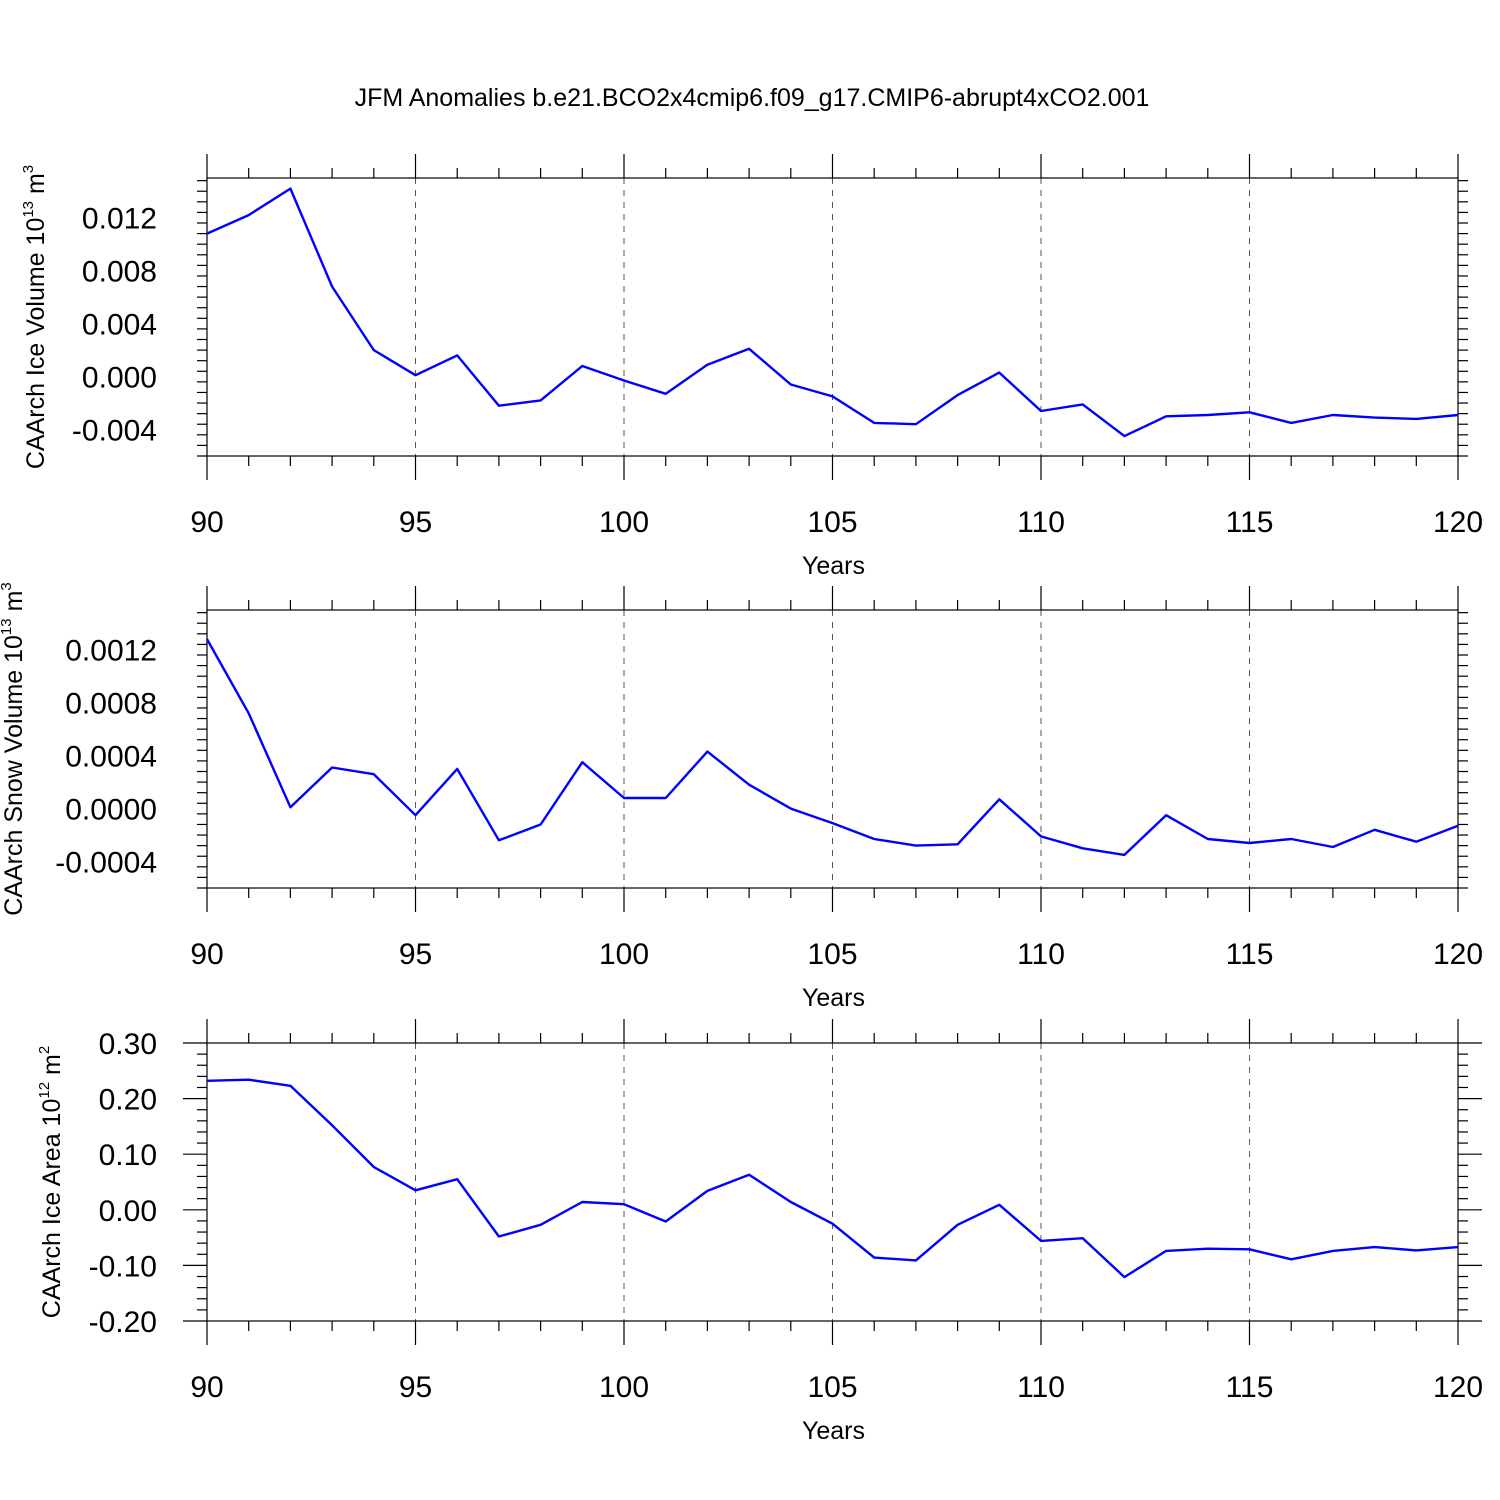 The image size is (1500, 1500). What do you see at coordinates (128, 1100) in the screenshot?
I see `y-tick-label: 0.20` at bounding box center [128, 1100].